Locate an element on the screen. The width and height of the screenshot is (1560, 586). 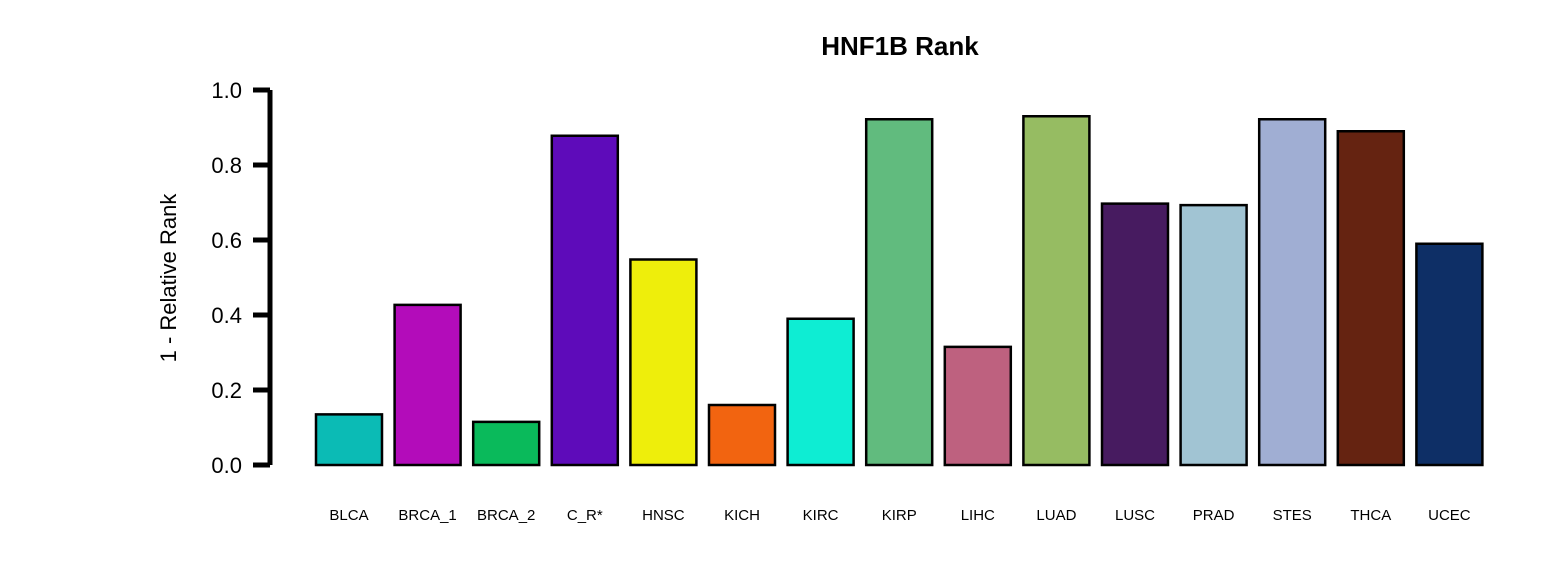
x-tick-label: BRCA_2 is located at coordinates (506, 515).